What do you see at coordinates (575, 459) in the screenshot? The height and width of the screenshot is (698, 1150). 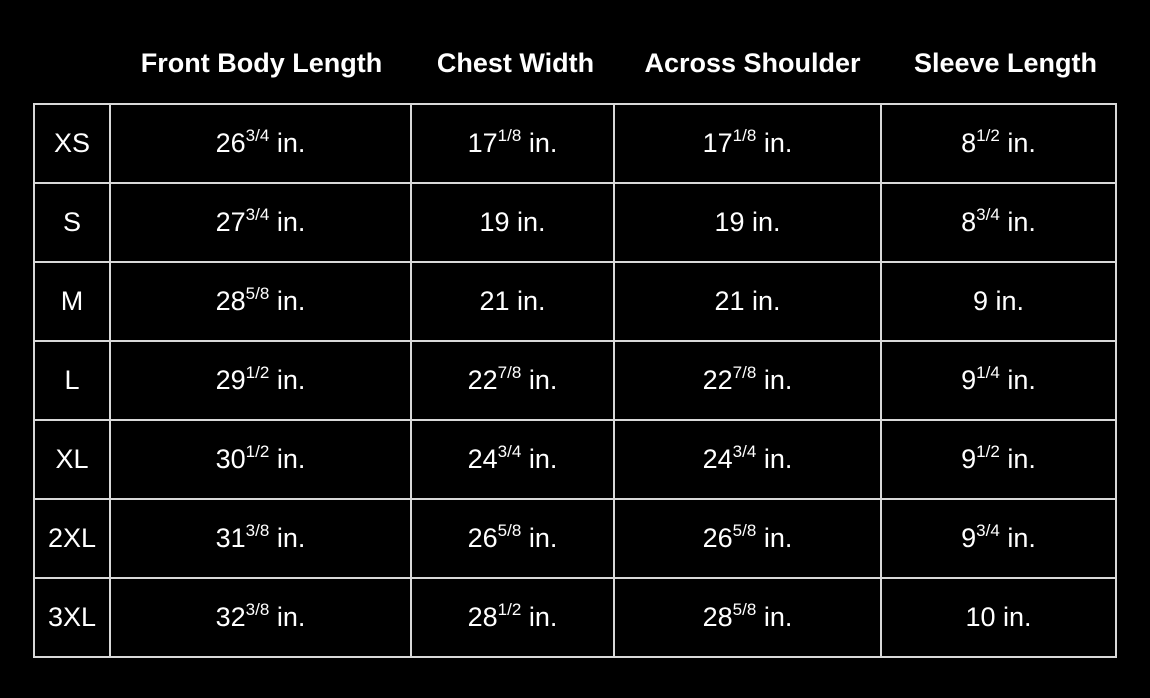 I see `table-row: XL 301/2 in. 243/4 in. 243/4 in. 91/2 in.` at bounding box center [575, 459].